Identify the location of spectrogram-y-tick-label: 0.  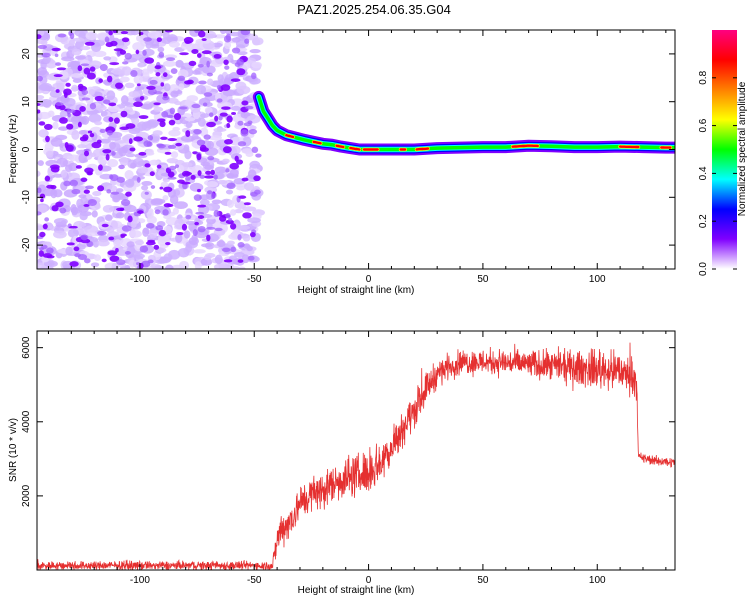
(26, 149).